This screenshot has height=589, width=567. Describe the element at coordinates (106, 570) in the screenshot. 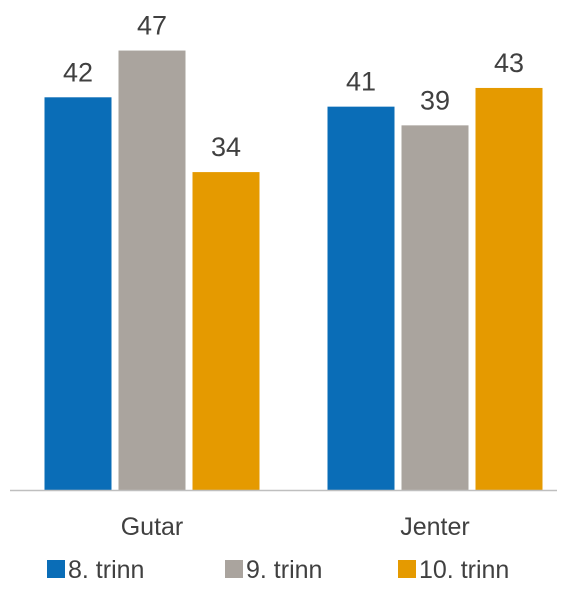

I see `legend-label-1: 8. trinn` at that location.